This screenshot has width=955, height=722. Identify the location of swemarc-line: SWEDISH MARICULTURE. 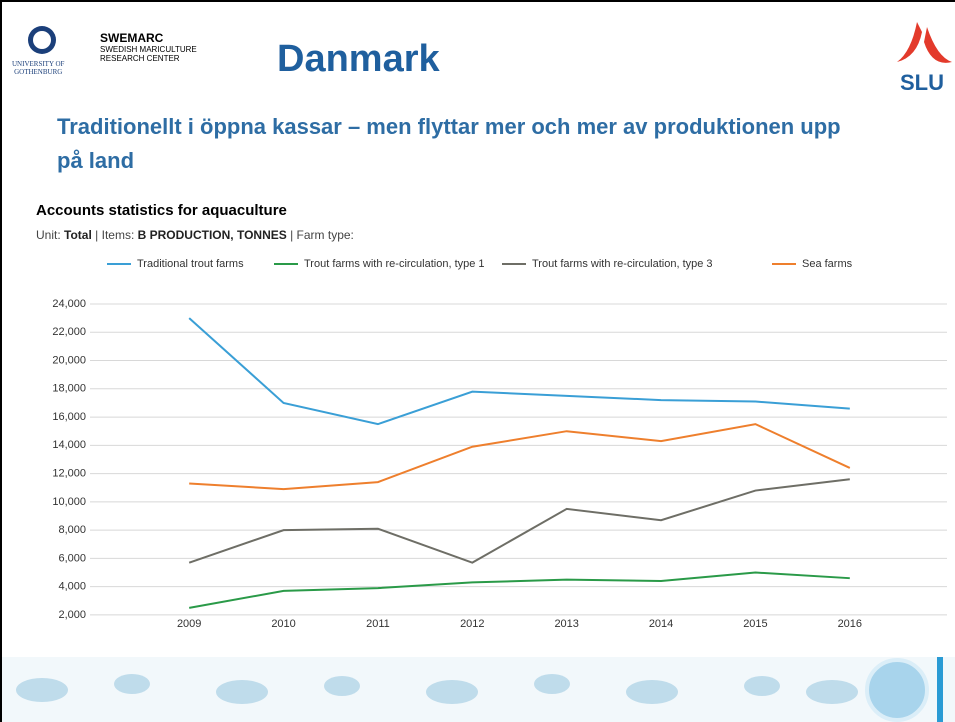
(148, 49).